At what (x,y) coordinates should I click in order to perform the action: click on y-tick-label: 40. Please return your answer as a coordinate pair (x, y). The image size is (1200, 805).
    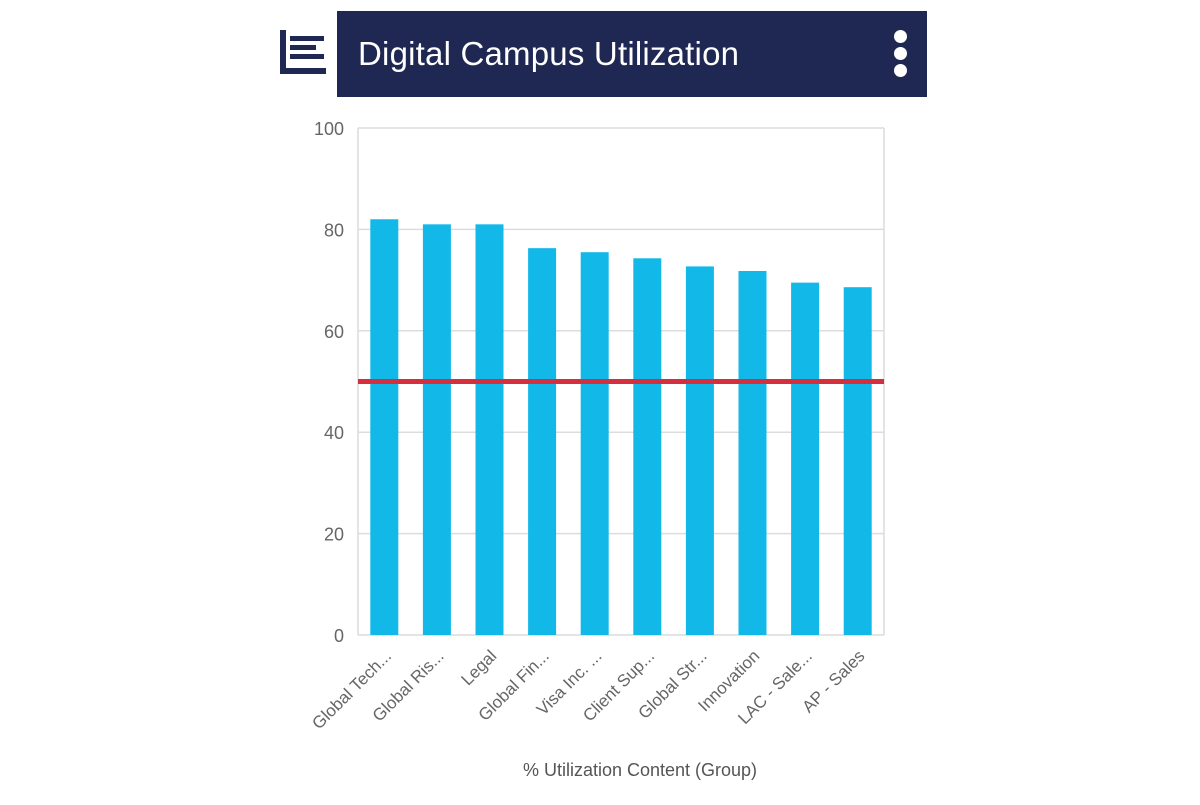
    Looking at the image, I should click on (334, 433).